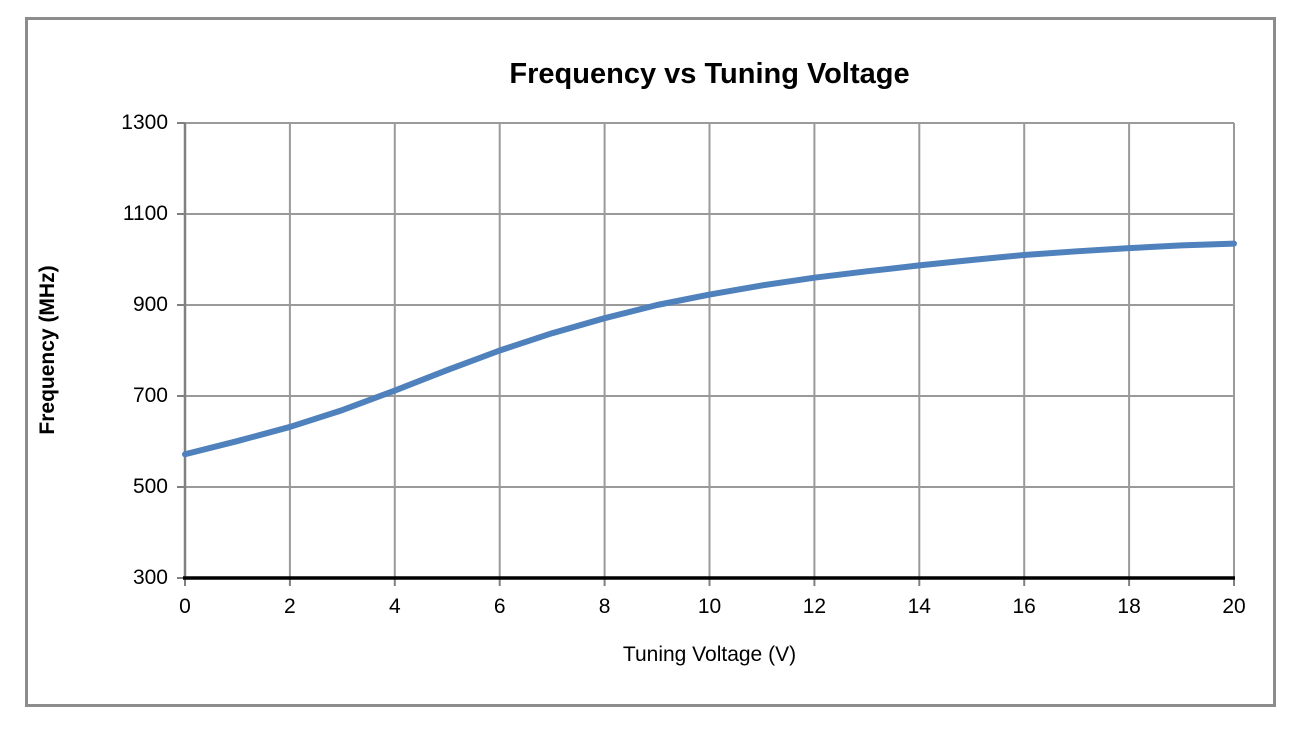 The height and width of the screenshot is (735, 1304). What do you see at coordinates (150, 304) in the screenshot?
I see `y-tick-label: 900` at bounding box center [150, 304].